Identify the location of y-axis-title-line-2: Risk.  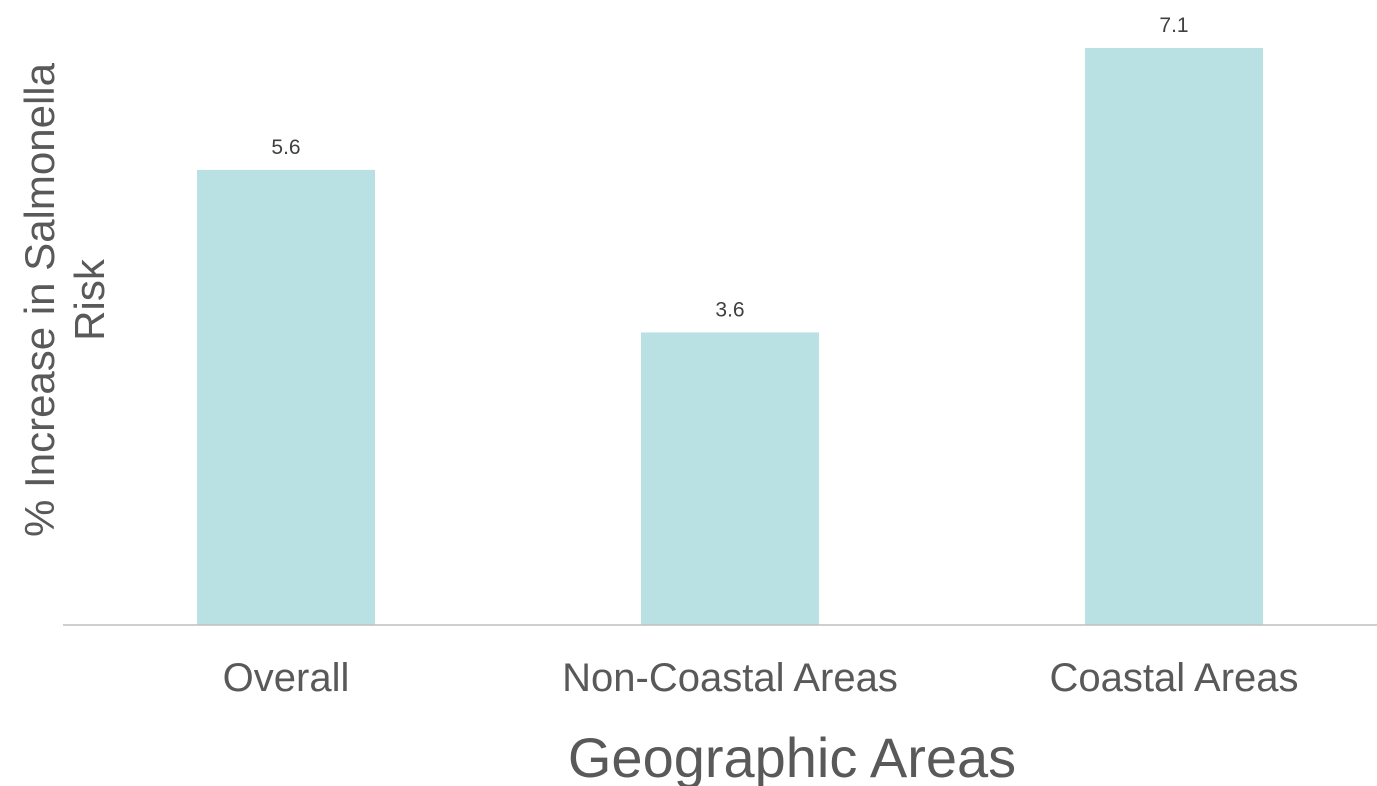
(89, 299).